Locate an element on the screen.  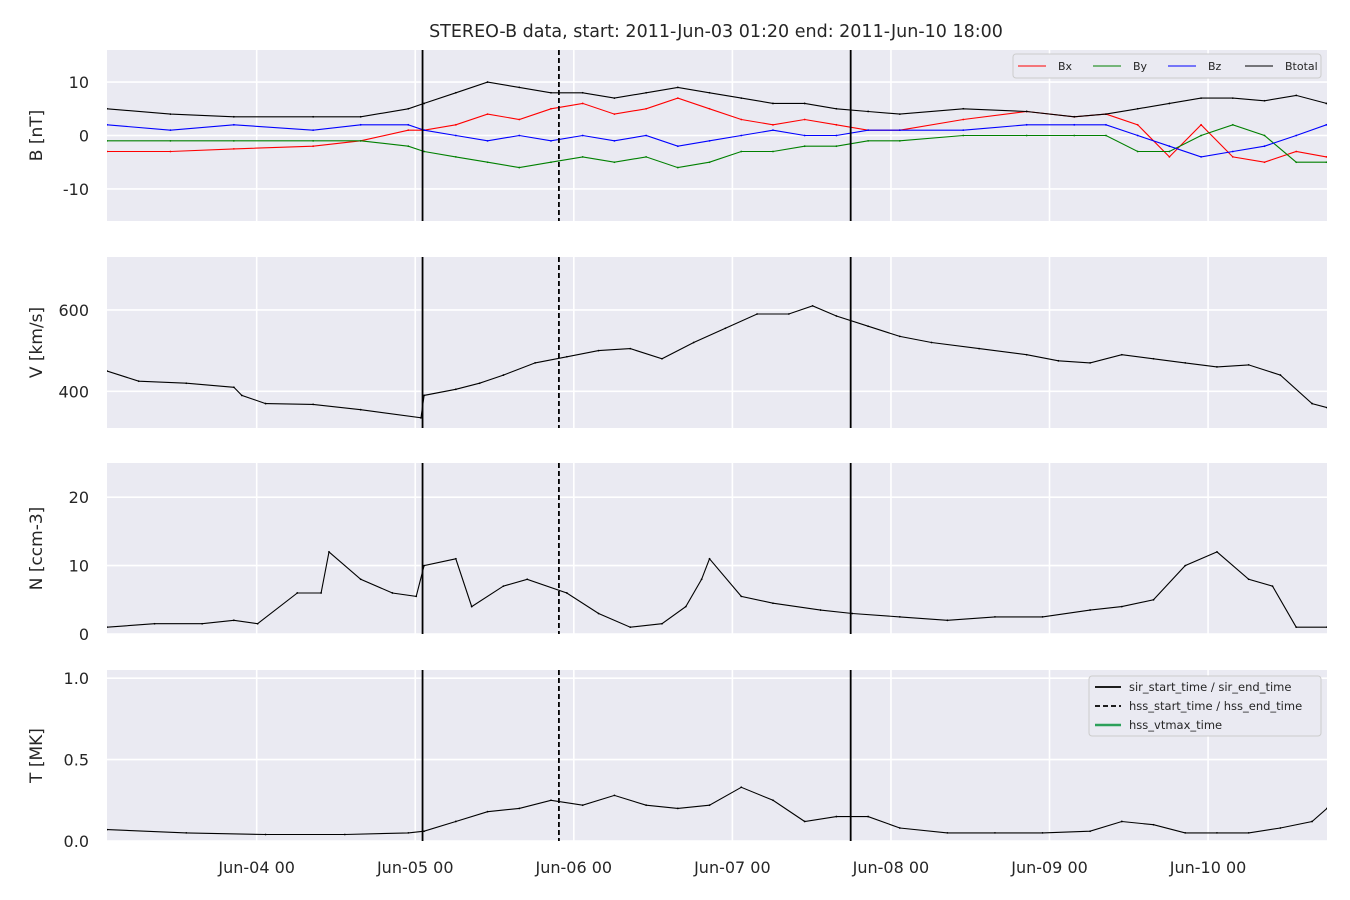
legend-label: Bx is located at coordinates (1065, 66).